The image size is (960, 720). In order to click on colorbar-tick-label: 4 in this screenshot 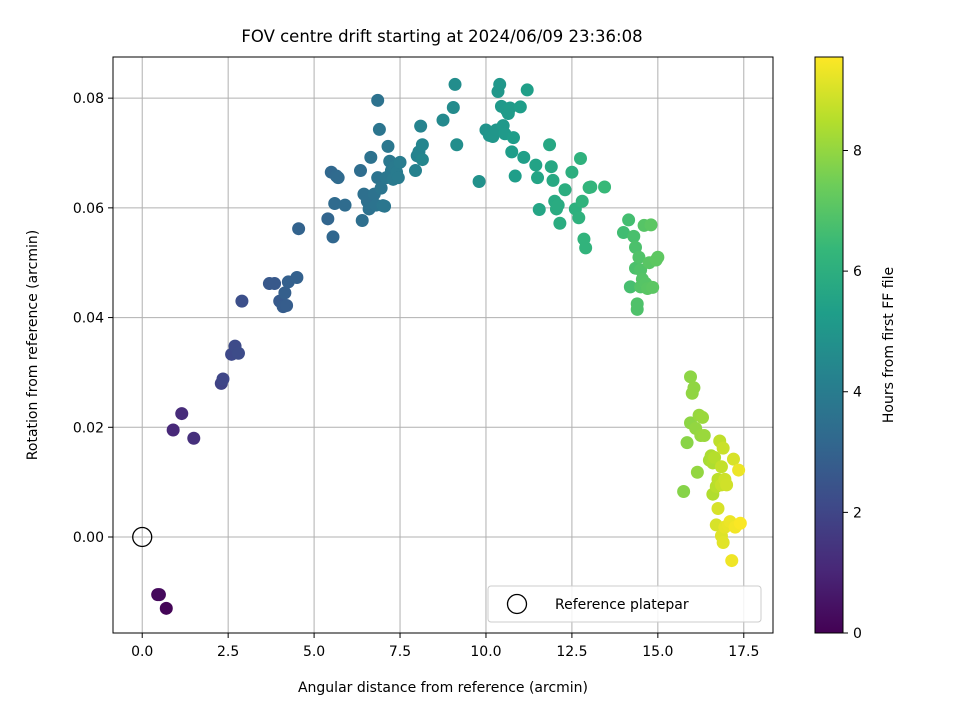, I will do `click(857, 393)`.